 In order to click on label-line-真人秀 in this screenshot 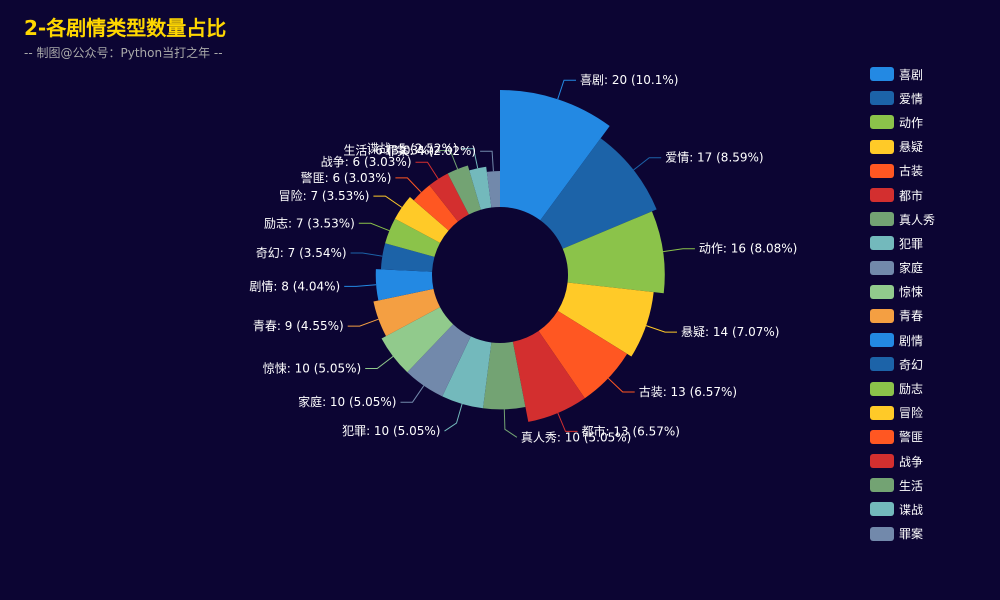, I will do `click(510, 423)`.